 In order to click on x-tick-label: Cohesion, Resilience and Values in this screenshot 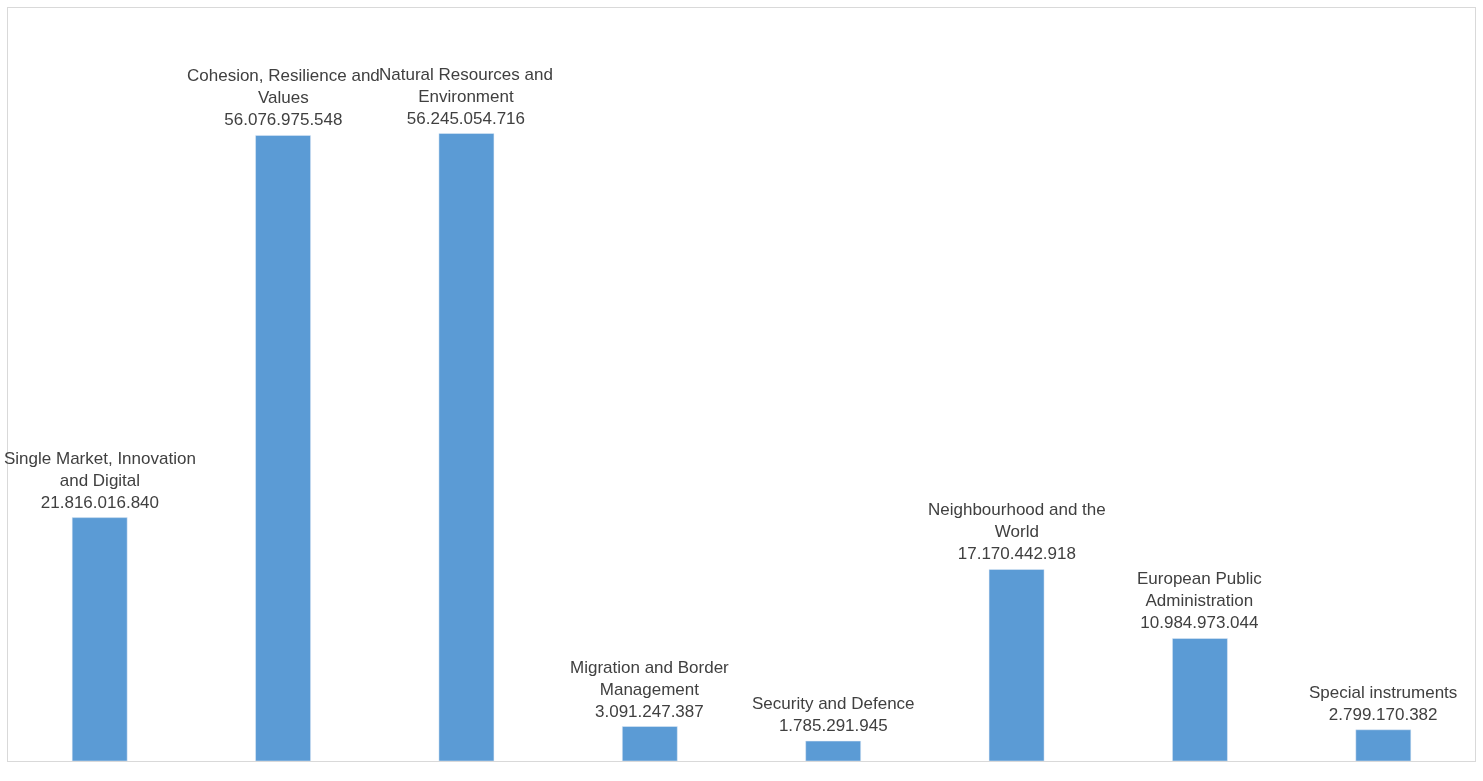, I will do `click(283, 87)`.